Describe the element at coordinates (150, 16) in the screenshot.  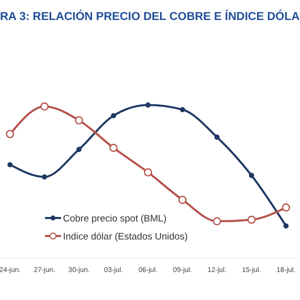
I see `chart-title: RA 3: RELACIÓN PRECIO DEL COBRE E ÍNDICE DÓLA` at that location.